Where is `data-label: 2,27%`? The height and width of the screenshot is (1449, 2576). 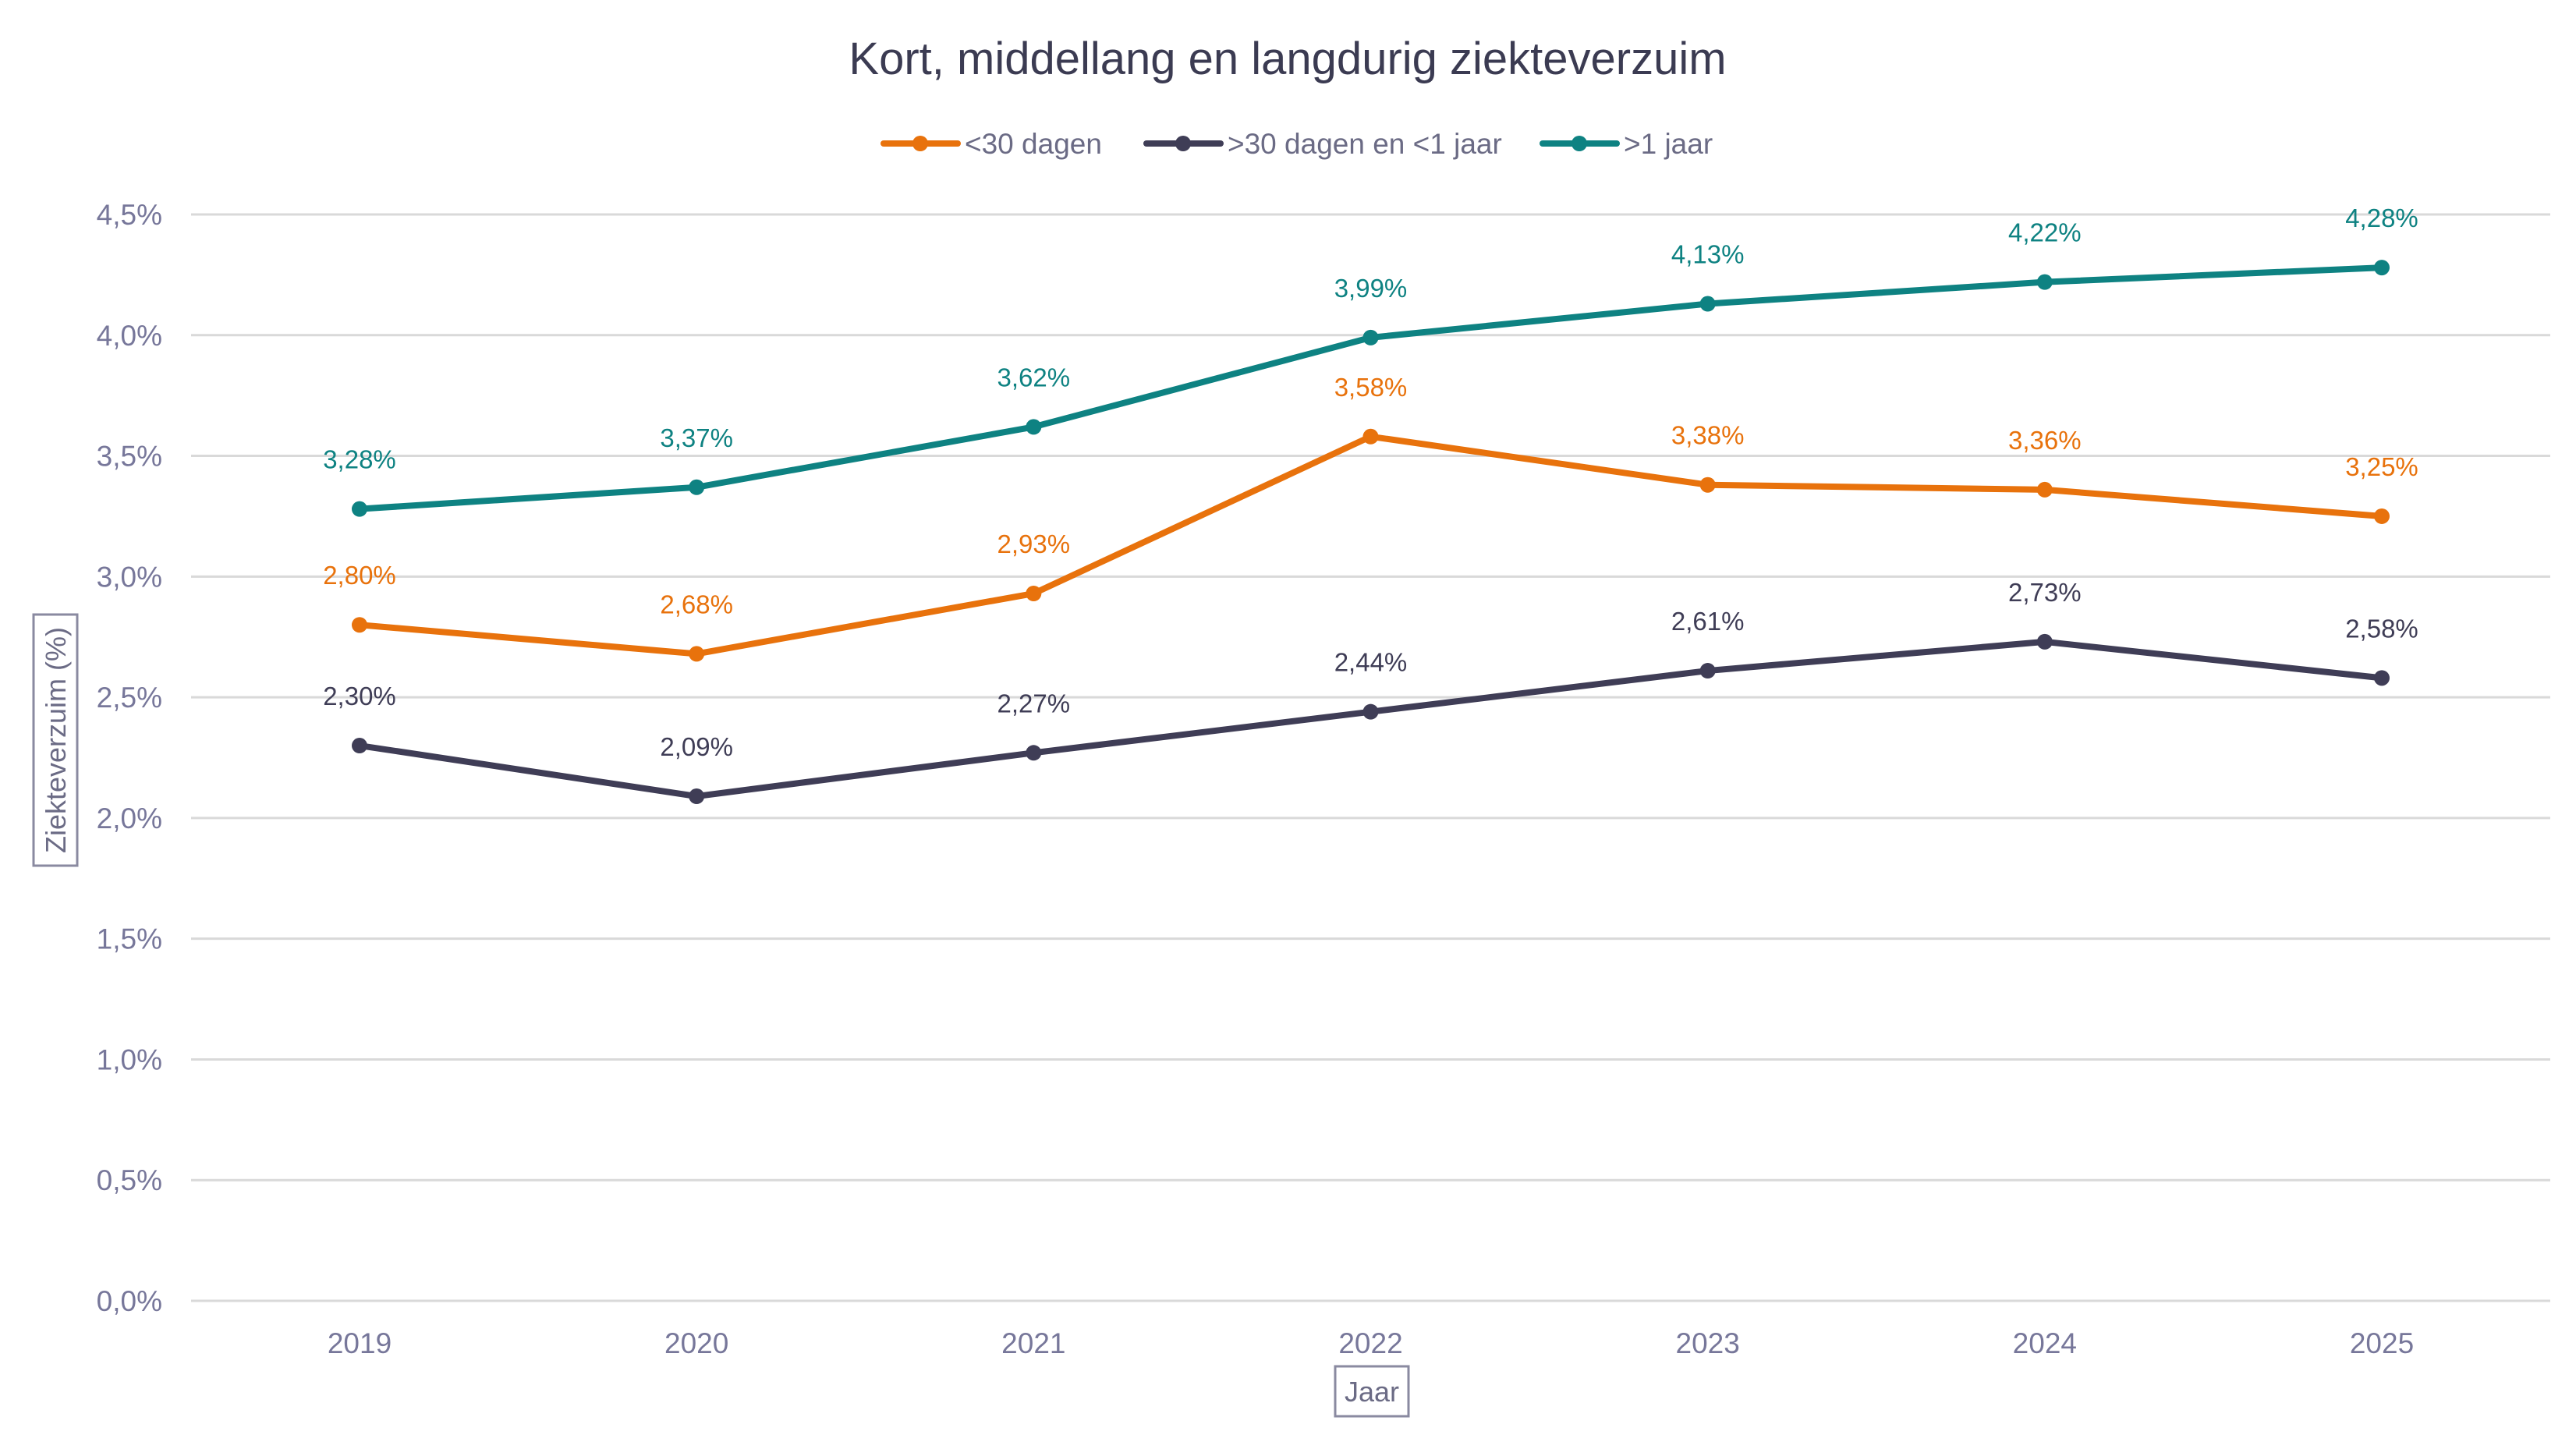 data-label: 2,27% is located at coordinates (1034, 703).